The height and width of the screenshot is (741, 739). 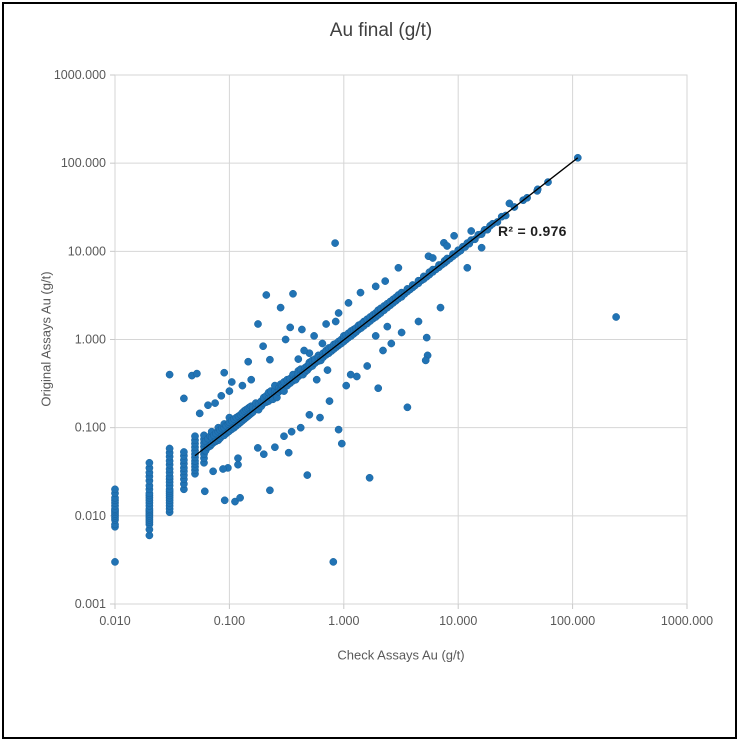 I want to click on y-tick-label: 1000.000, so click(x=80, y=75).